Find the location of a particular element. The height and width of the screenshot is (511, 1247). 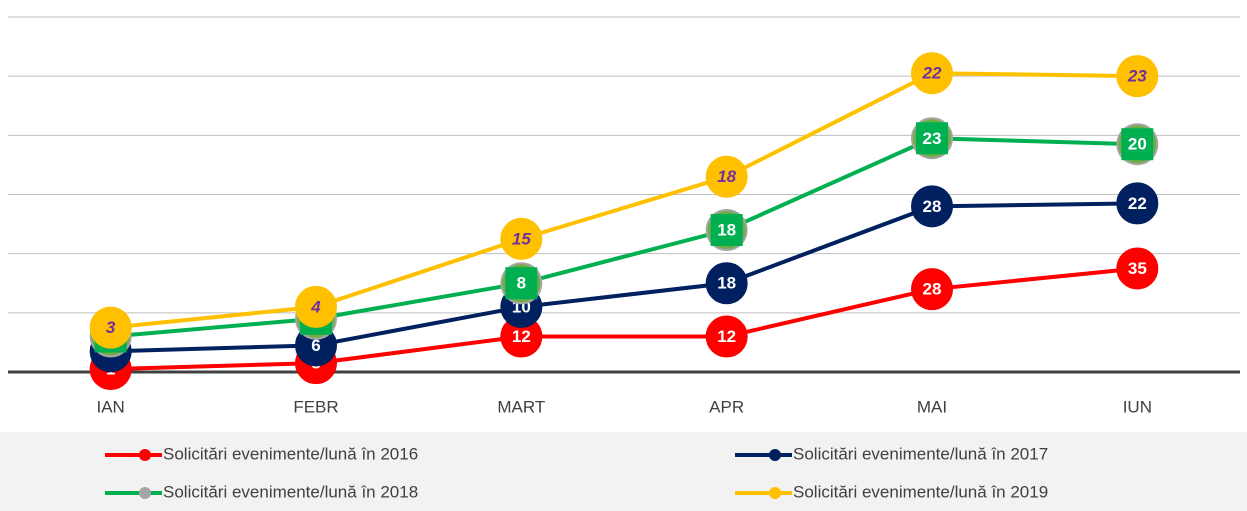

data-label: 20 is located at coordinates (1137, 144).